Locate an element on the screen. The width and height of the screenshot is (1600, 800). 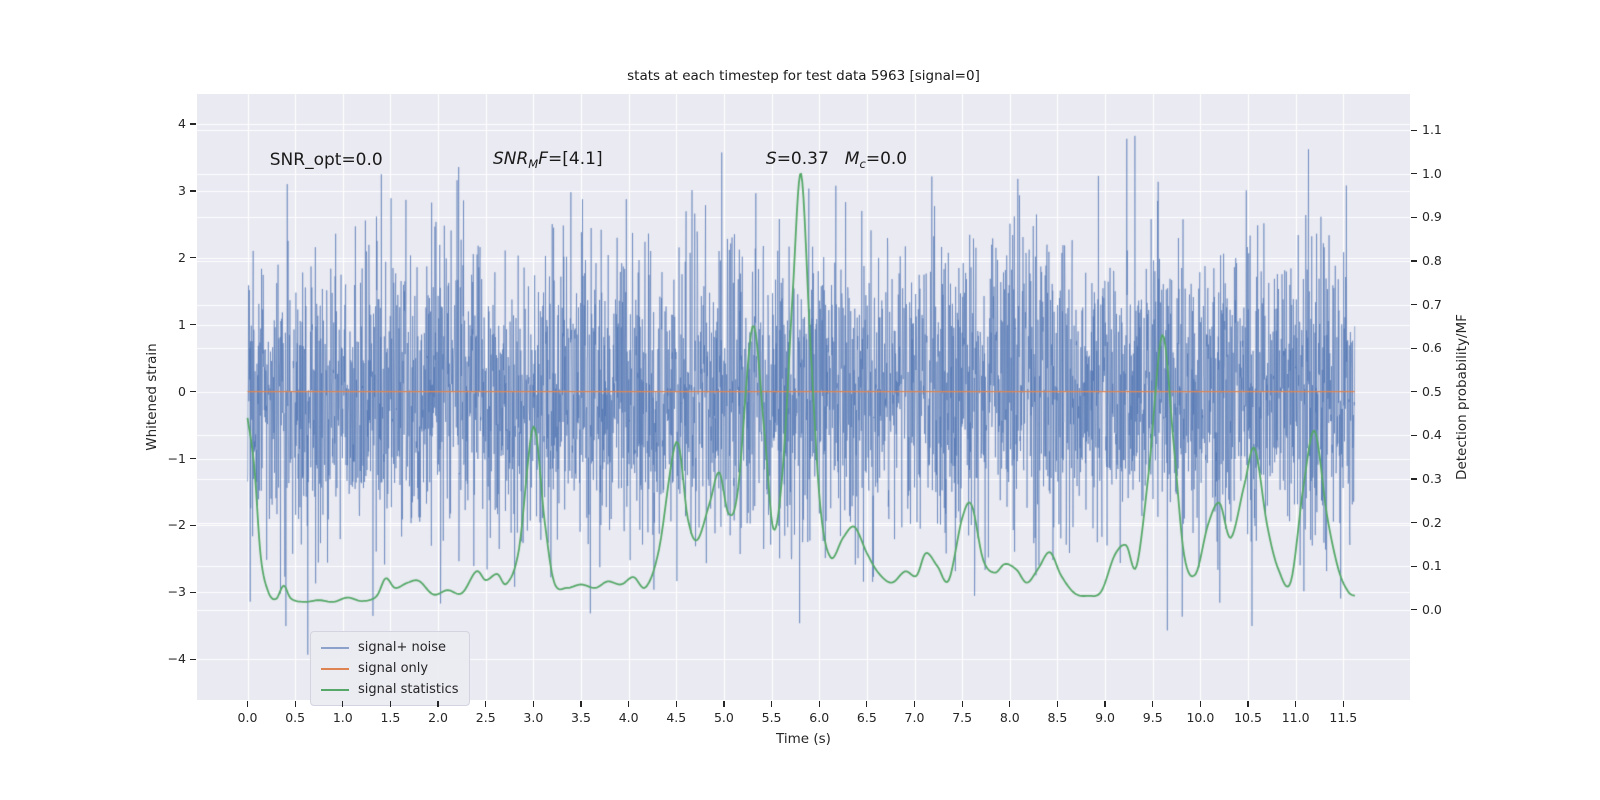
y-right-tick-label: 0.6 is located at coordinates (1432, 348).